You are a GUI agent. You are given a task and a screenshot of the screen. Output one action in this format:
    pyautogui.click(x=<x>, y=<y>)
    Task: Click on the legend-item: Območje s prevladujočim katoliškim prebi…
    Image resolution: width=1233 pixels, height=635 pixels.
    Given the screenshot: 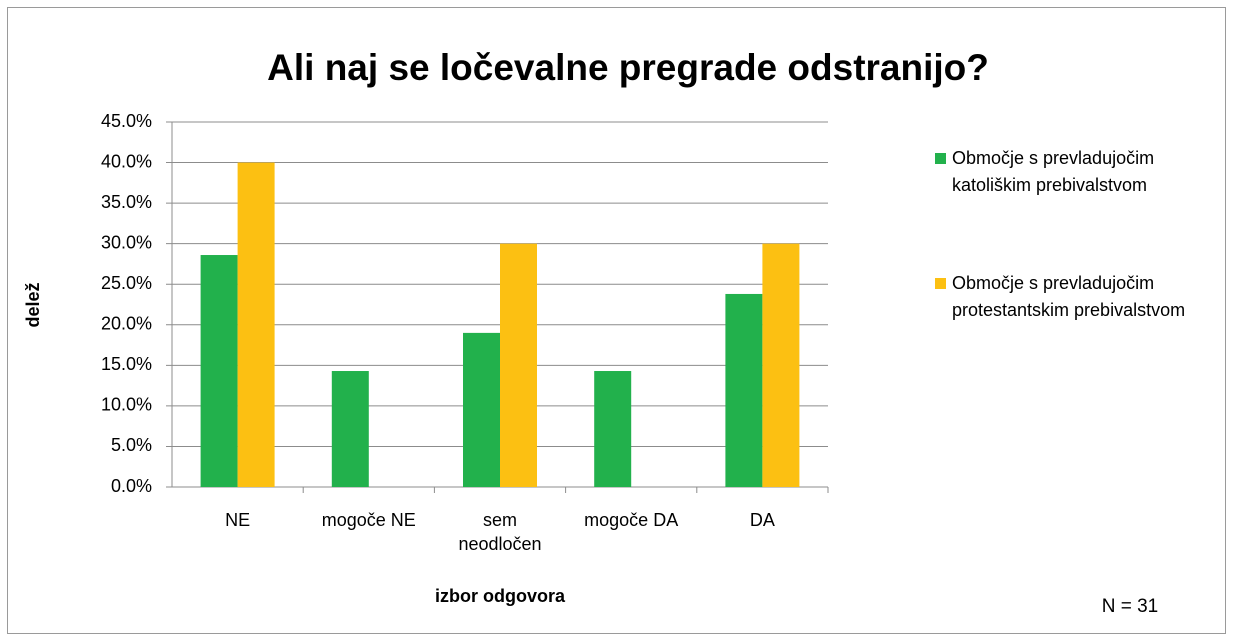 What is the action you would take?
    pyautogui.click(x=1081, y=172)
    